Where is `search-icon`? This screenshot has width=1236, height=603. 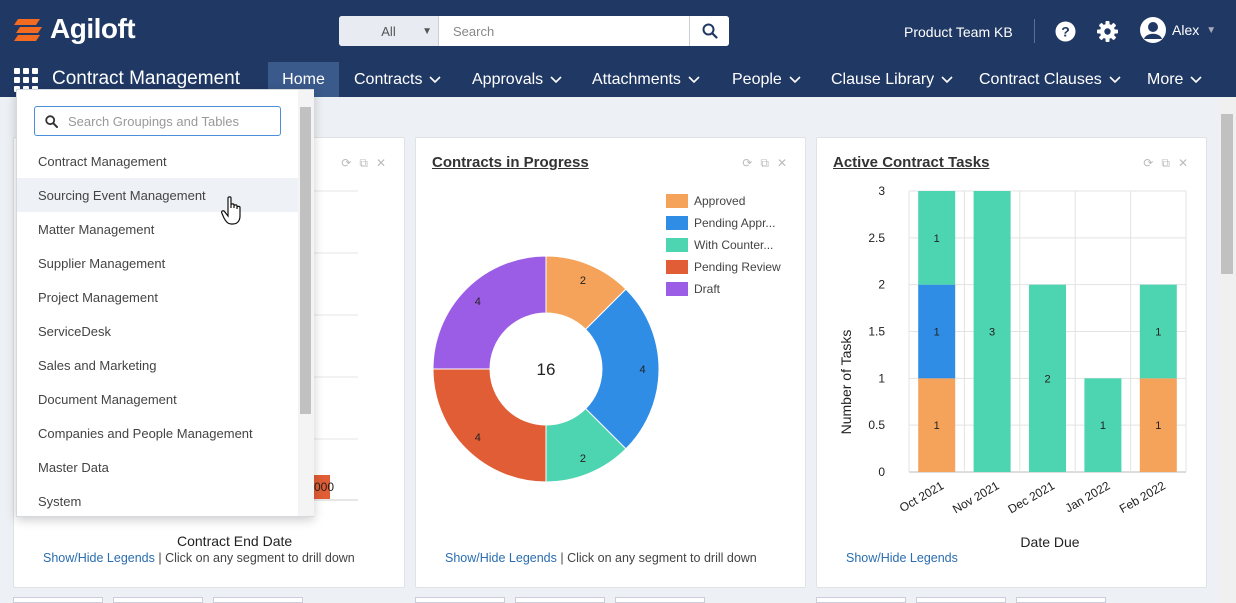 search-icon is located at coordinates (51, 121).